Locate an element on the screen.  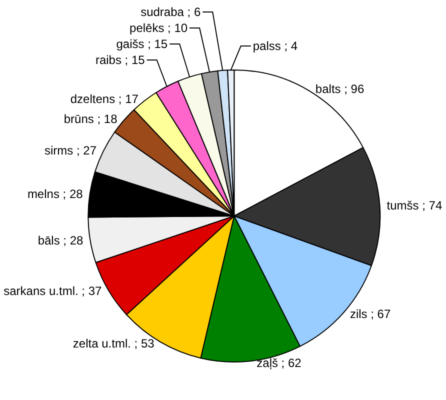
data-label: ; 74 is located at coordinates (432, 205).